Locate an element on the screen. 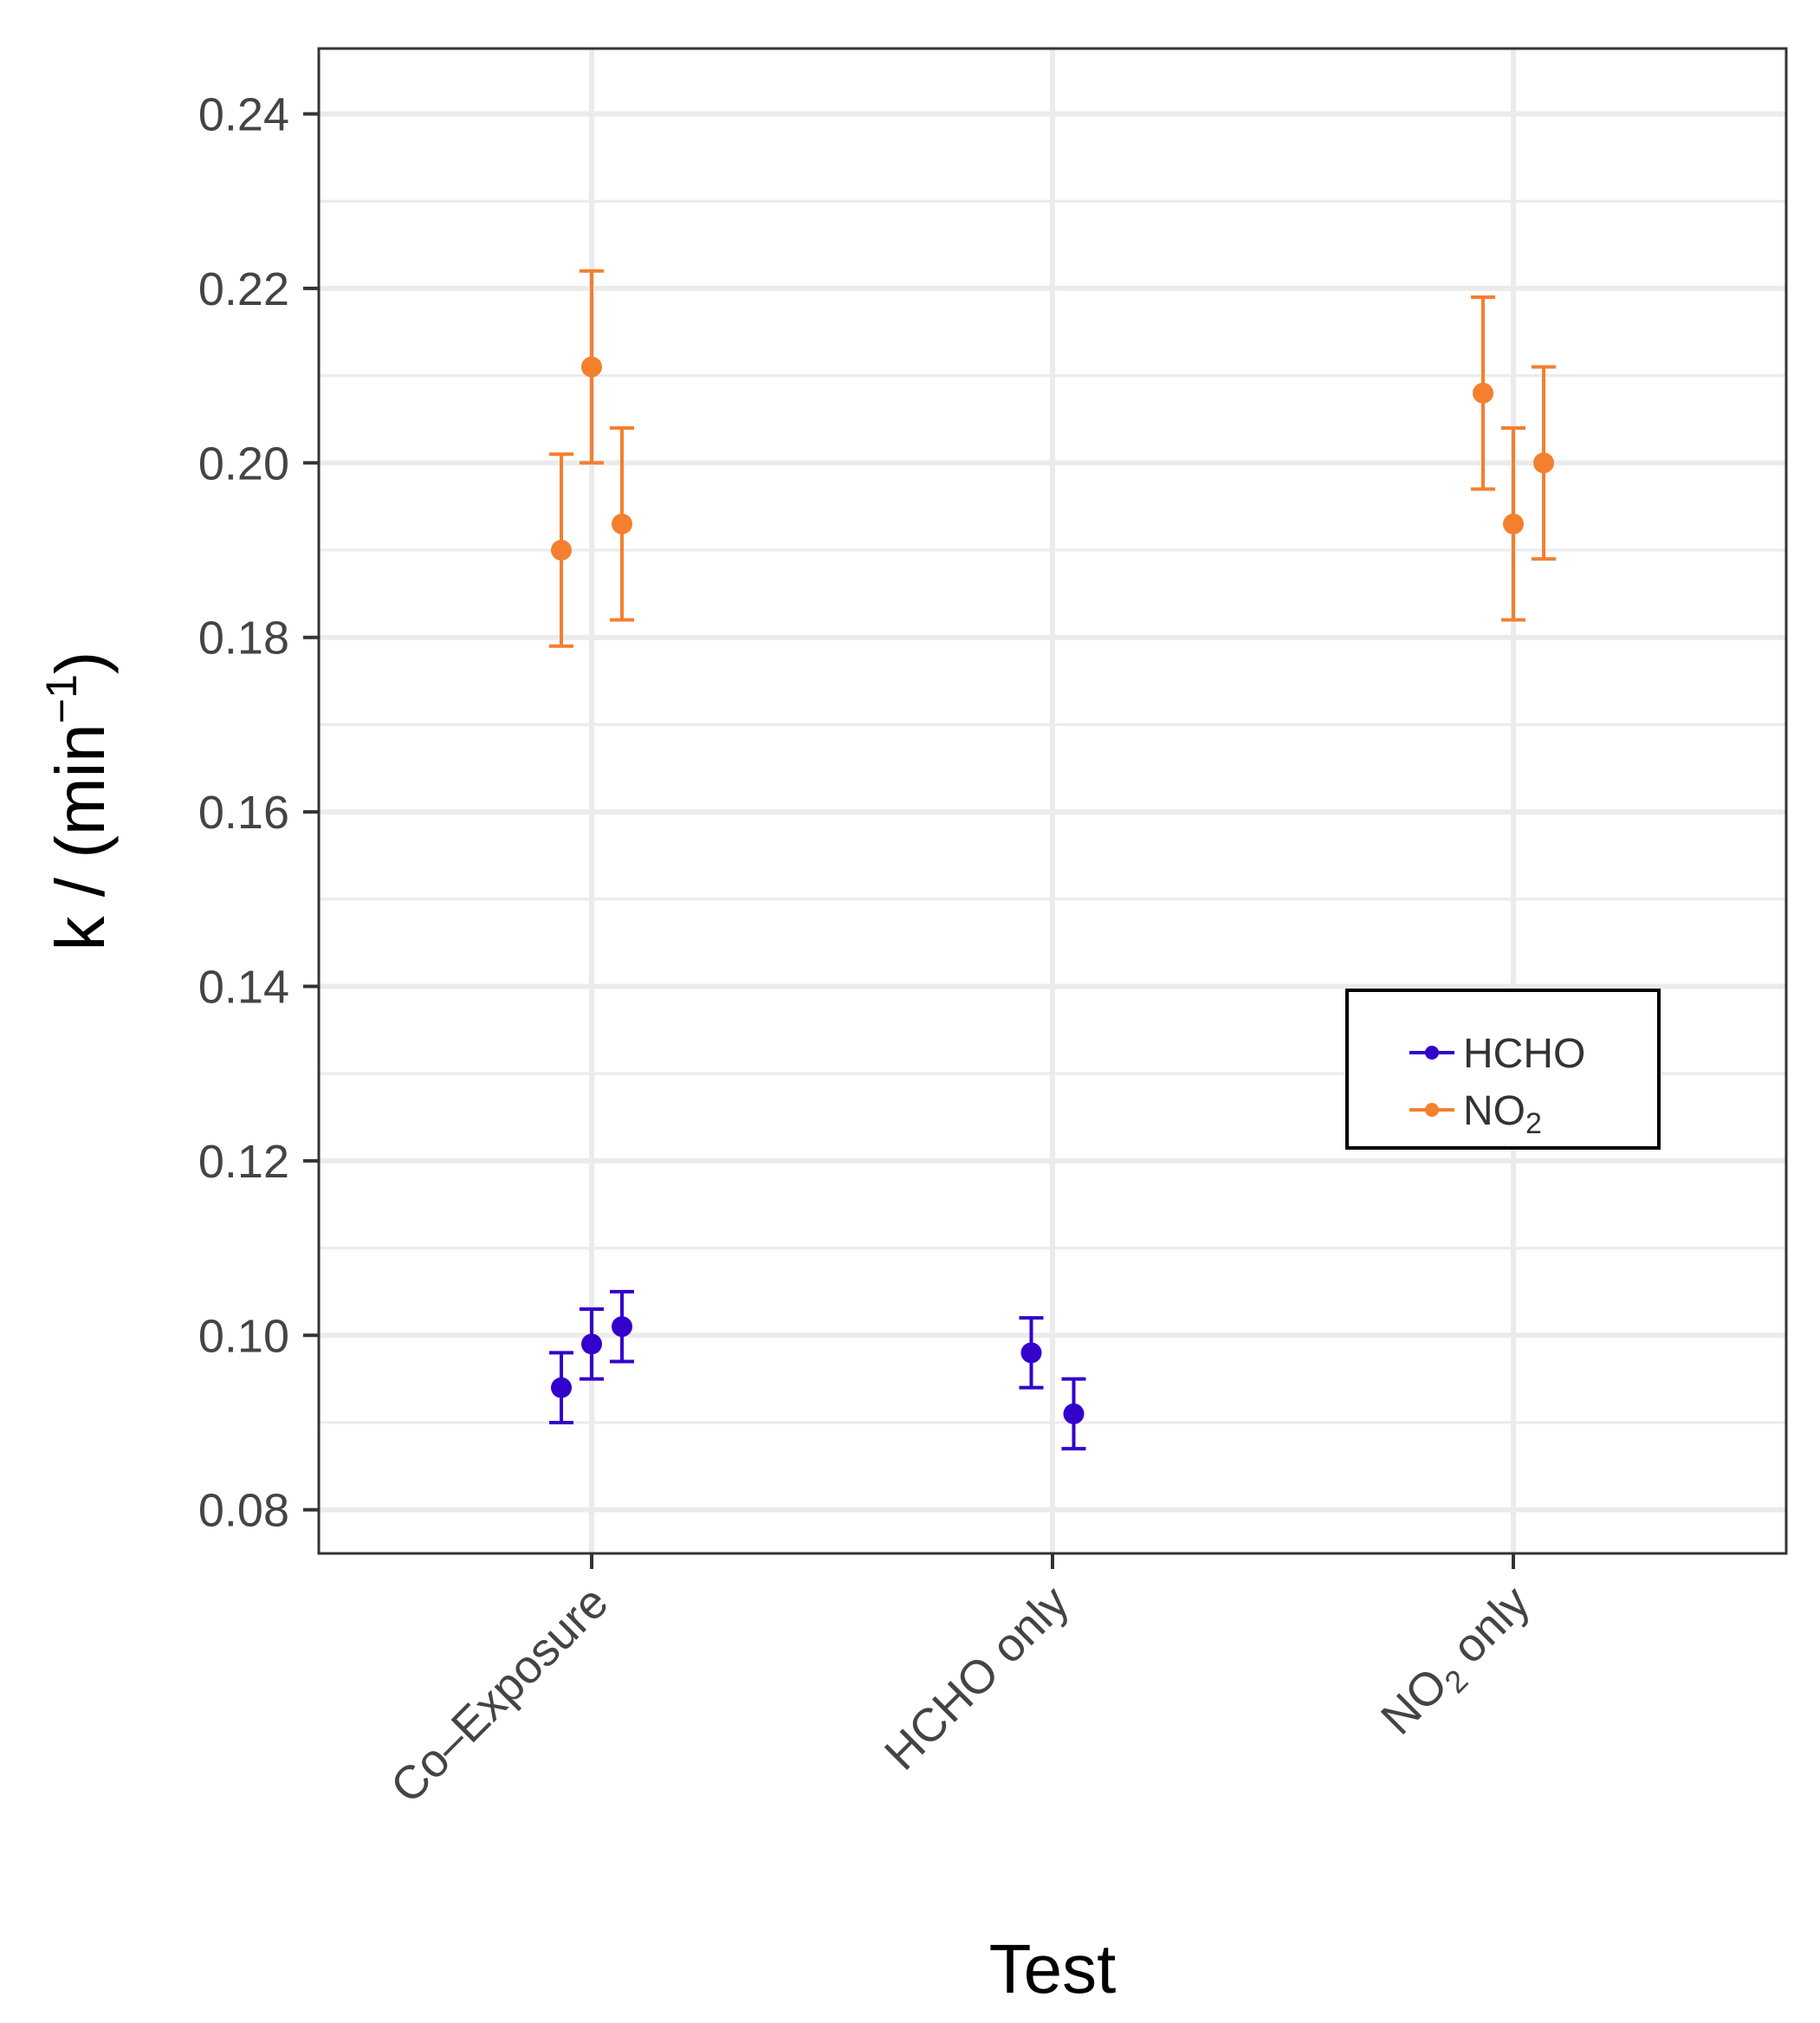 This screenshot has width=1820, height=2023. legend-label-text: NO is located at coordinates (1494, 1111).